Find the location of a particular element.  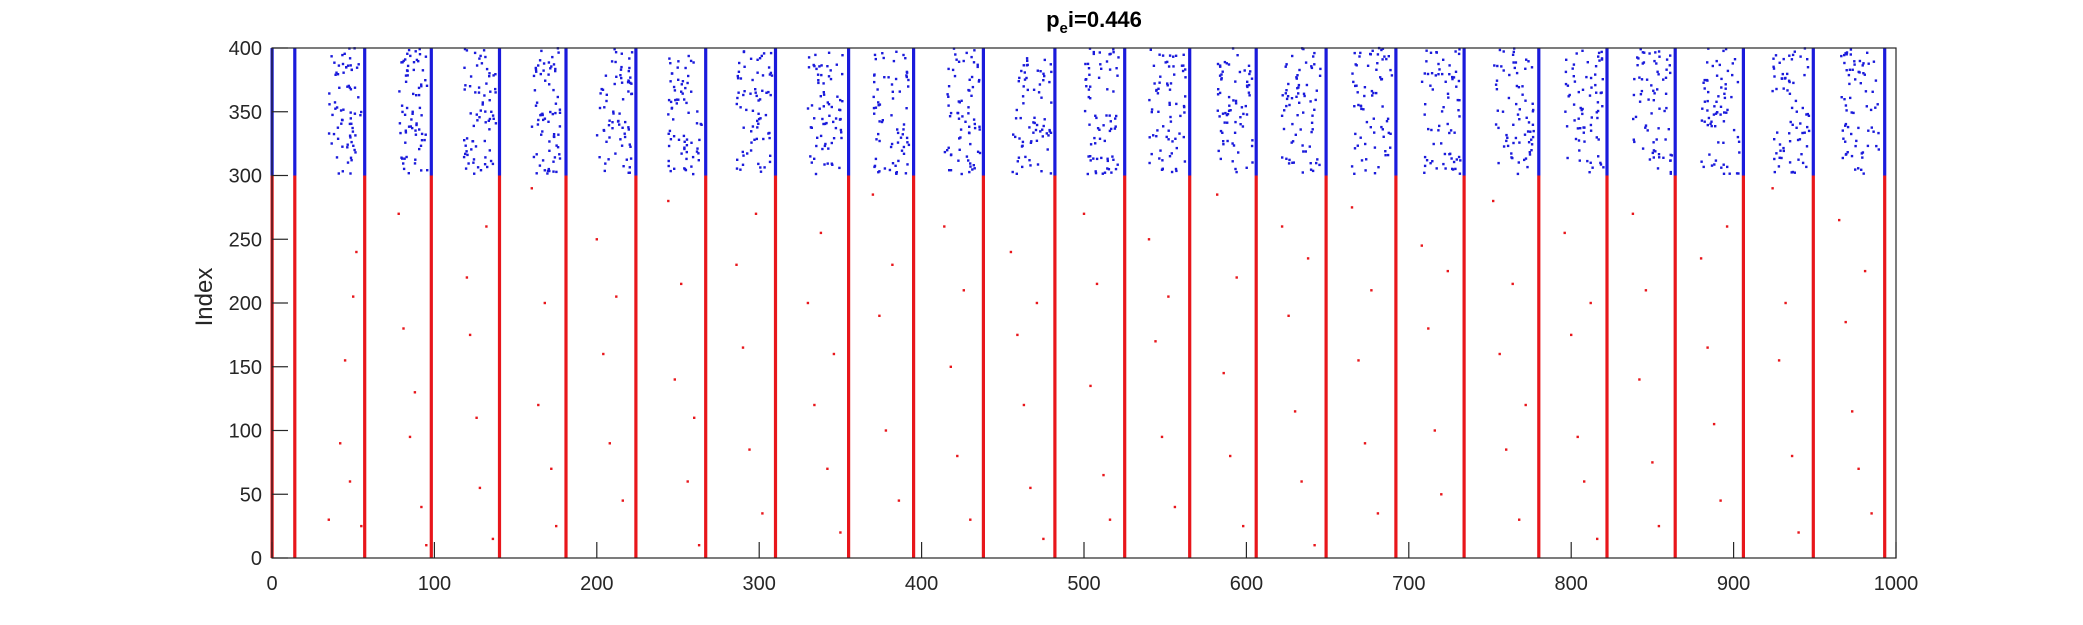

y-tick-label: 50 is located at coordinates (251, 495).